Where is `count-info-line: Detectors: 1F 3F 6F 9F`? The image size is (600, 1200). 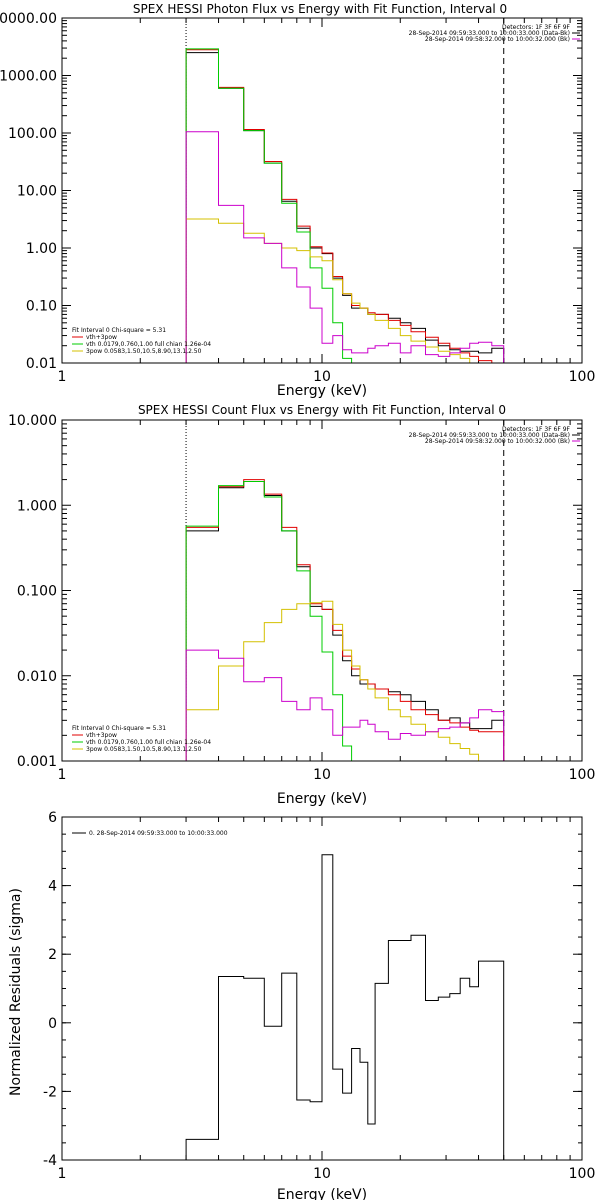
count-info-line: Detectors: 1F 3F 6F 9F is located at coordinates (536, 429).